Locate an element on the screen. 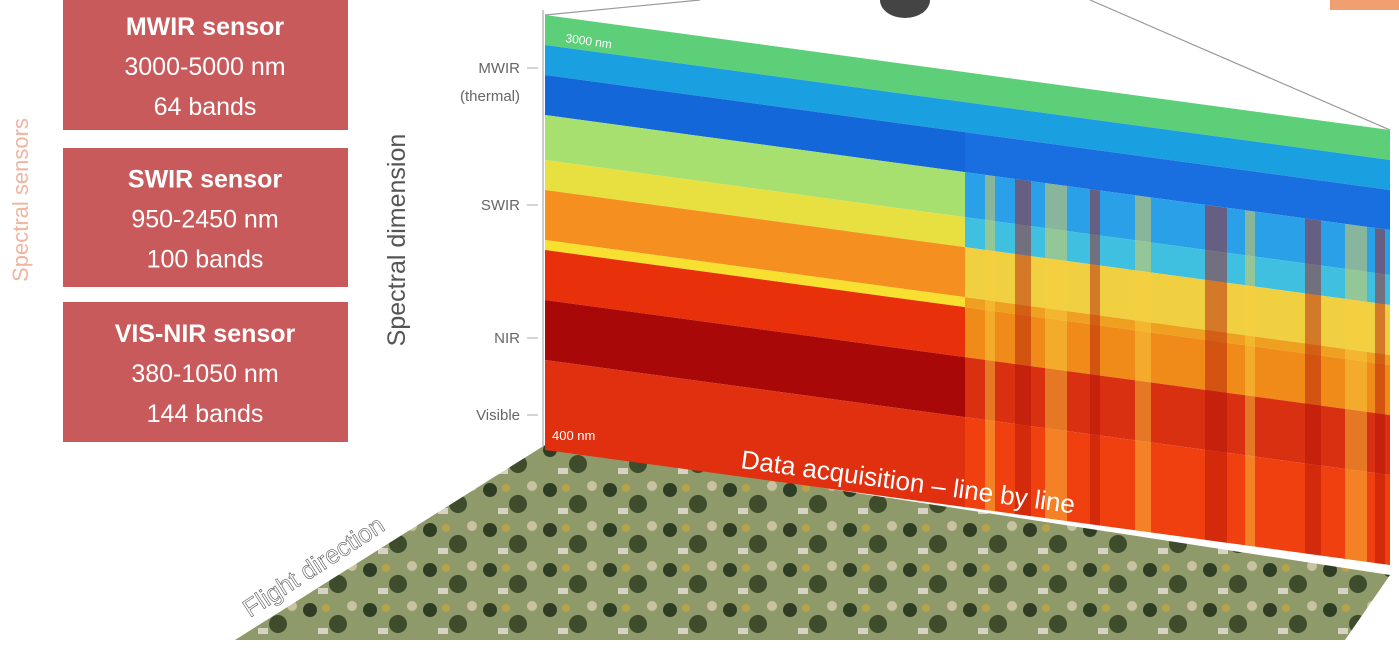  sensor-bands: 144 bands is located at coordinates (205, 414).